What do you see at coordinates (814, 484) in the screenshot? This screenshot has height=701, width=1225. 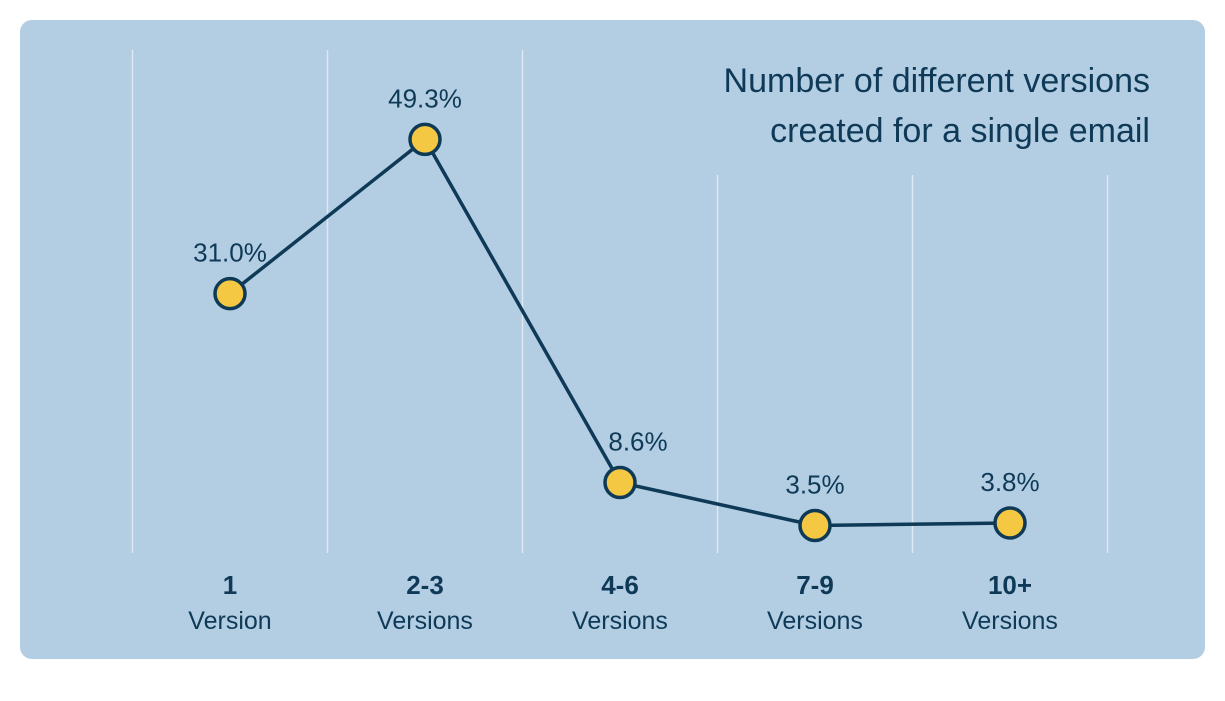 I see `data-label: 3.5%` at bounding box center [814, 484].